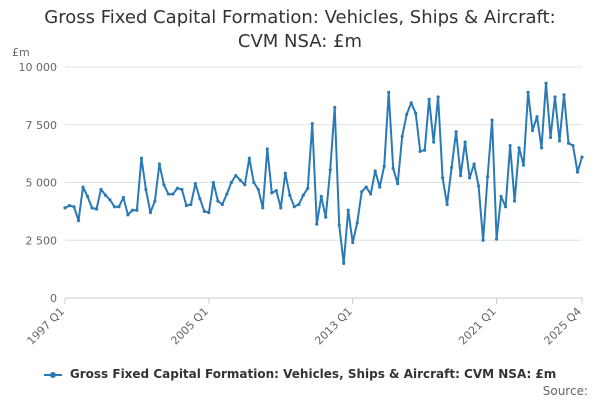  Describe the element at coordinates (333, 326) in the screenshot. I see `x-tick-label: 2013 Q1` at that location.